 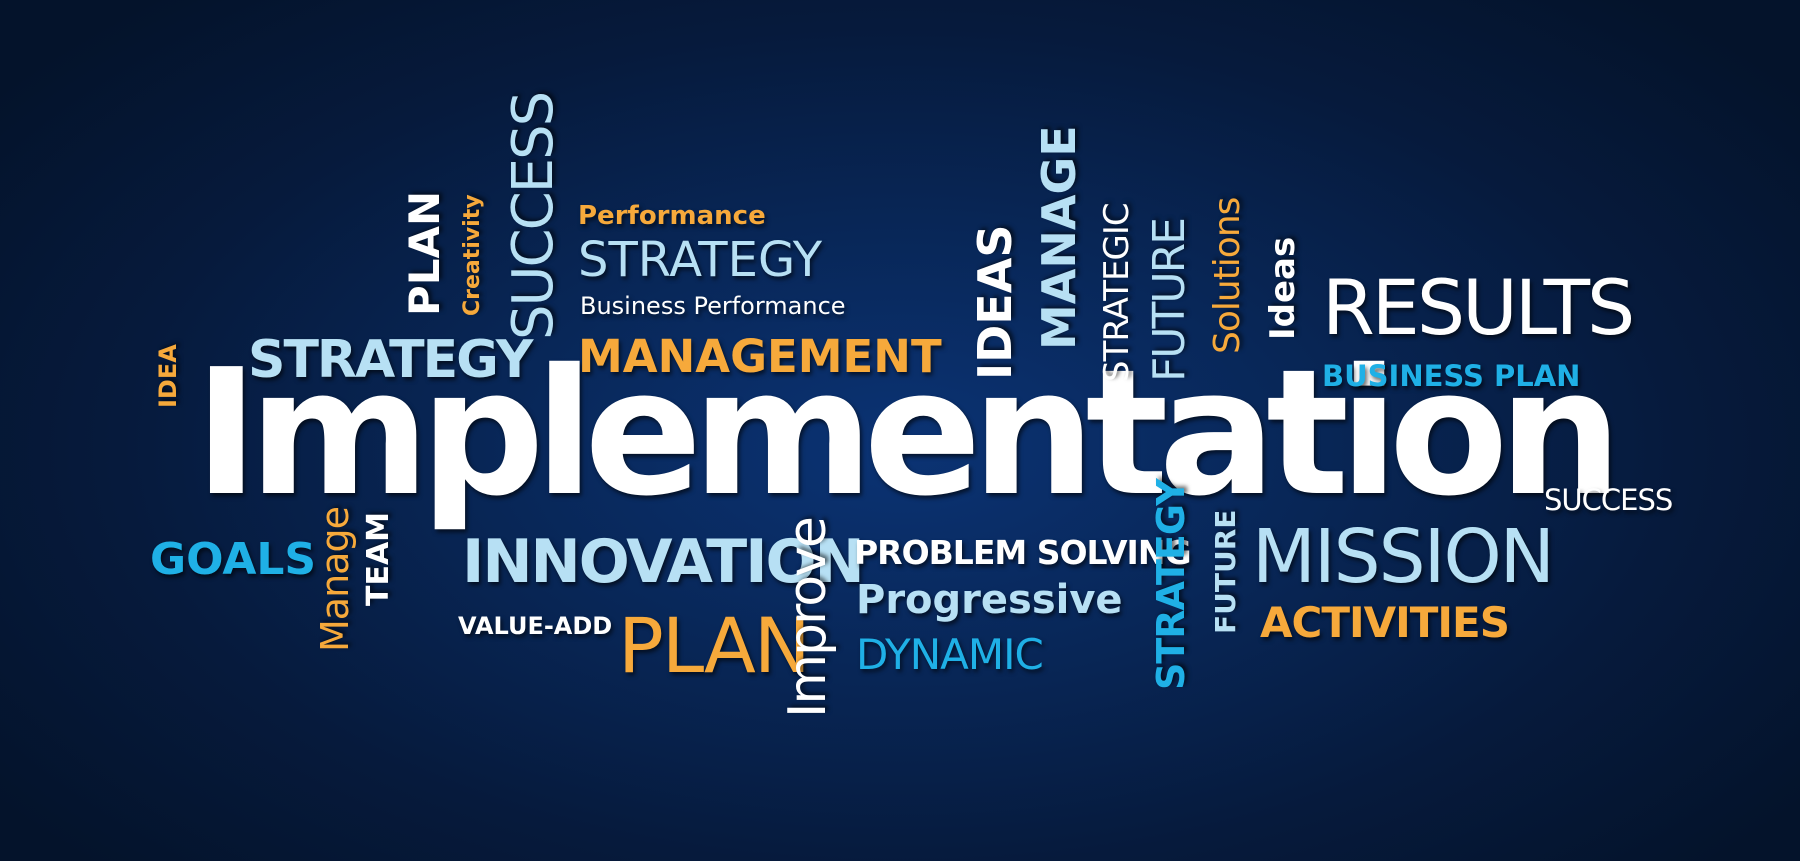 I want to click on word-success-right: SUCCESS, so click(x=1608, y=500).